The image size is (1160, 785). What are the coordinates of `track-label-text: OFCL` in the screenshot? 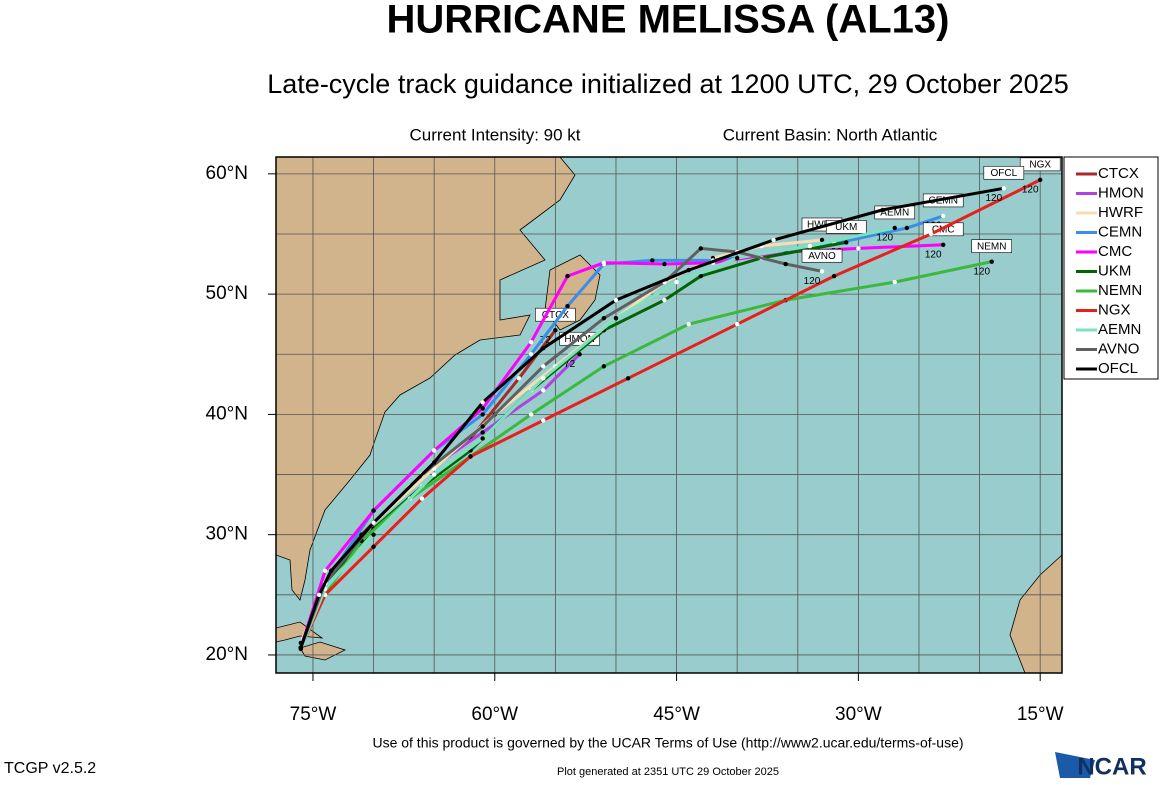 It's located at (1003, 173).